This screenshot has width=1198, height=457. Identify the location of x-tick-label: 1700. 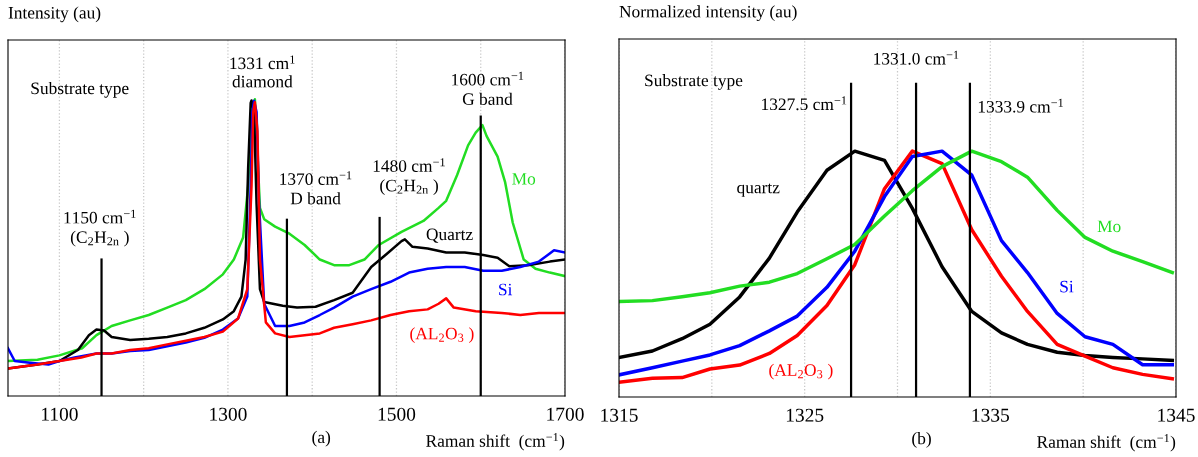
(565, 414).